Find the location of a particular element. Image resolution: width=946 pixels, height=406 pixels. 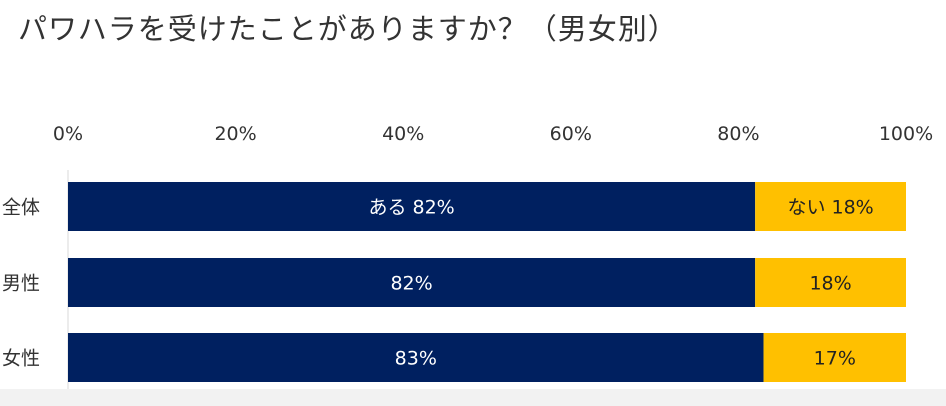

chart-title: パワハラを受けたことがありますか？（男女別） is located at coordinates (348, 29).